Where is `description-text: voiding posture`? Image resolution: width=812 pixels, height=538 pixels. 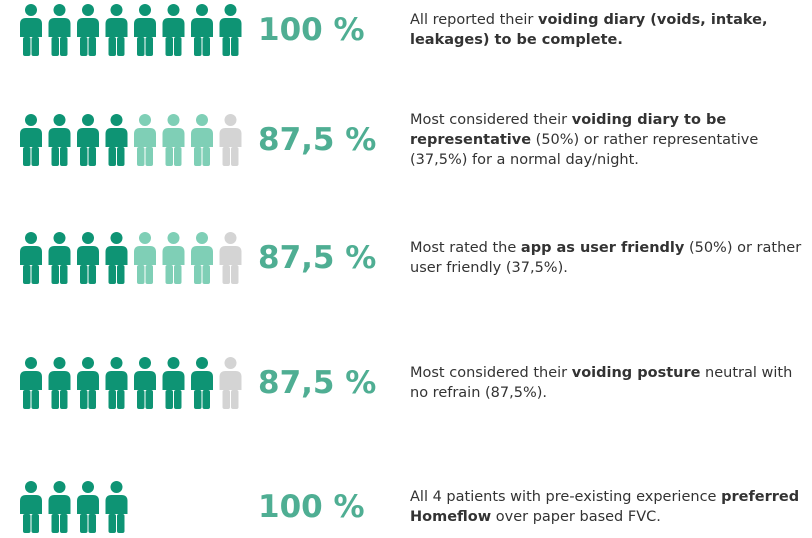
description-text: voiding posture is located at coordinates (636, 373).